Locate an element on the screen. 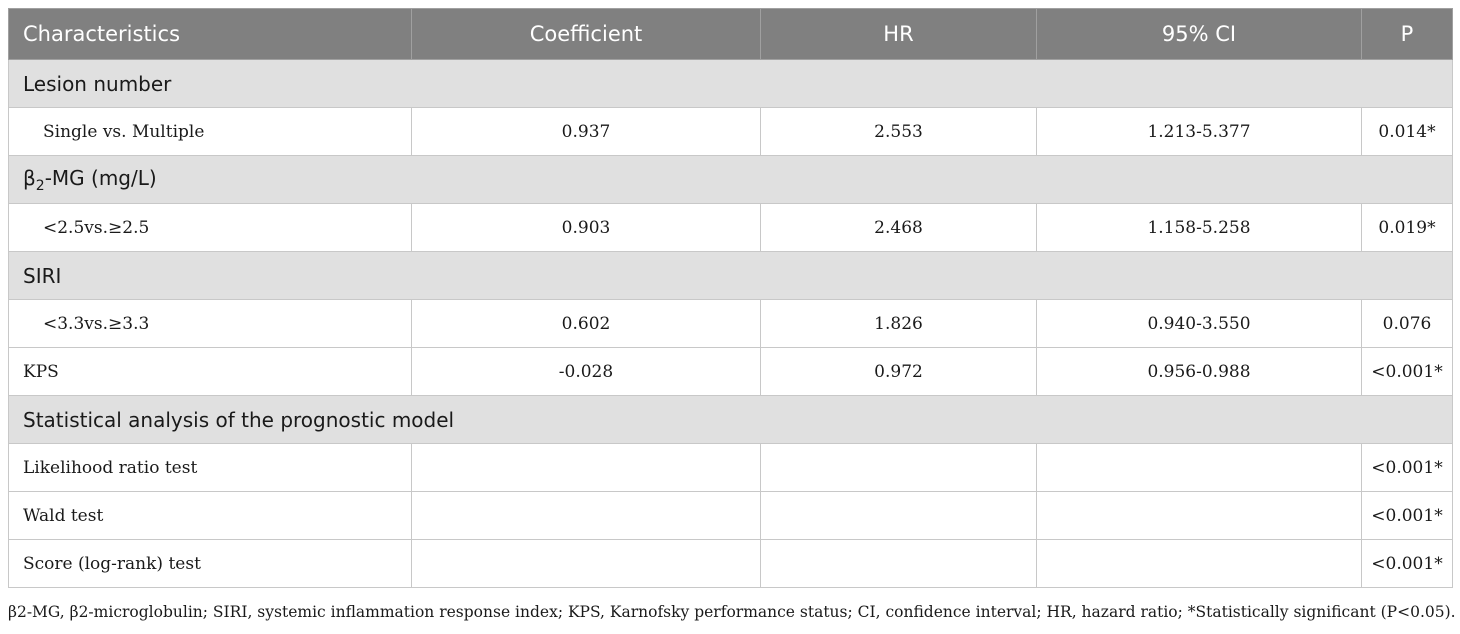  ci-cell: 1.213-5.377 is located at coordinates (1199, 131).